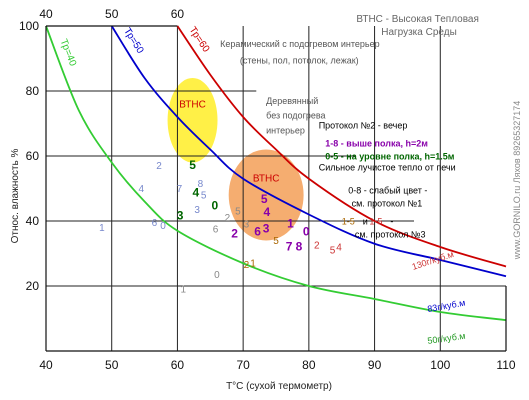 This screenshot has width=529, height=400. I want to click on measurement-marker-14: 5, so click(238, 212).